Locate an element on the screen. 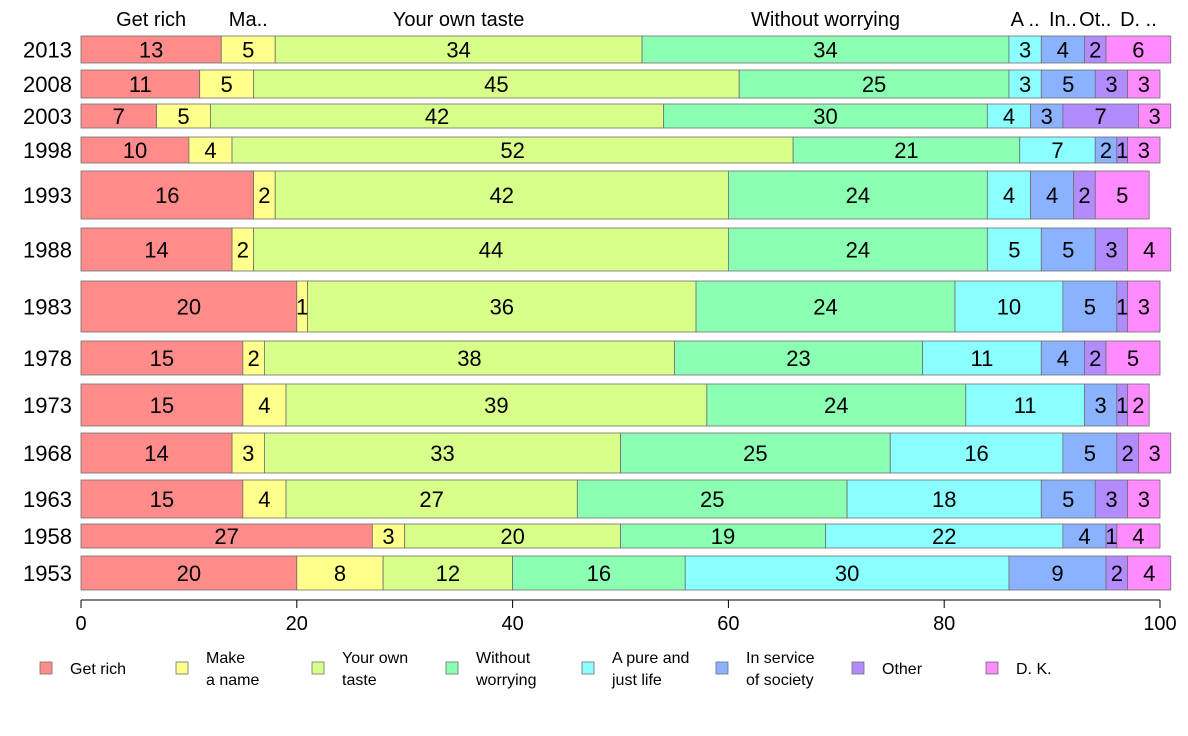 This screenshot has height=736, width=1188. legend-label: taste is located at coordinates (359, 680).